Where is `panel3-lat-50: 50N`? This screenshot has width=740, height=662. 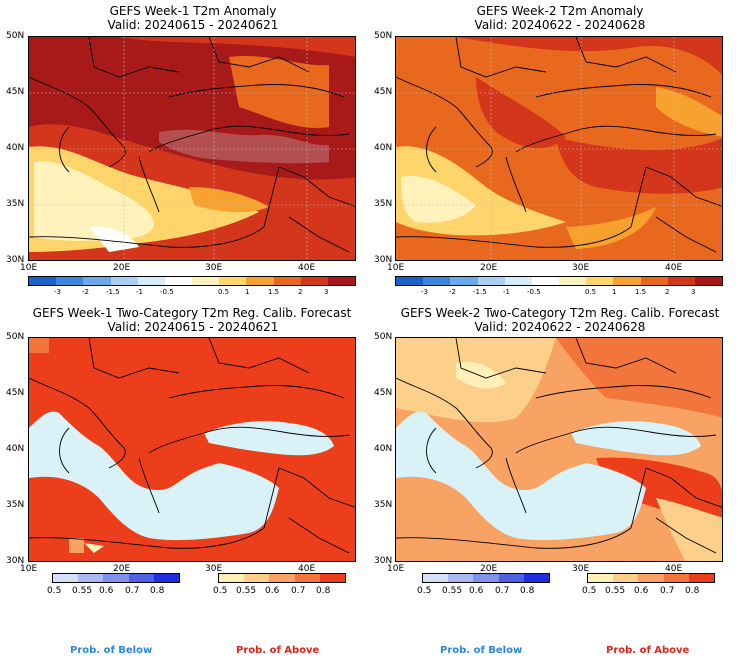 panel3-lat-50: 50N is located at coordinates (15, 337).